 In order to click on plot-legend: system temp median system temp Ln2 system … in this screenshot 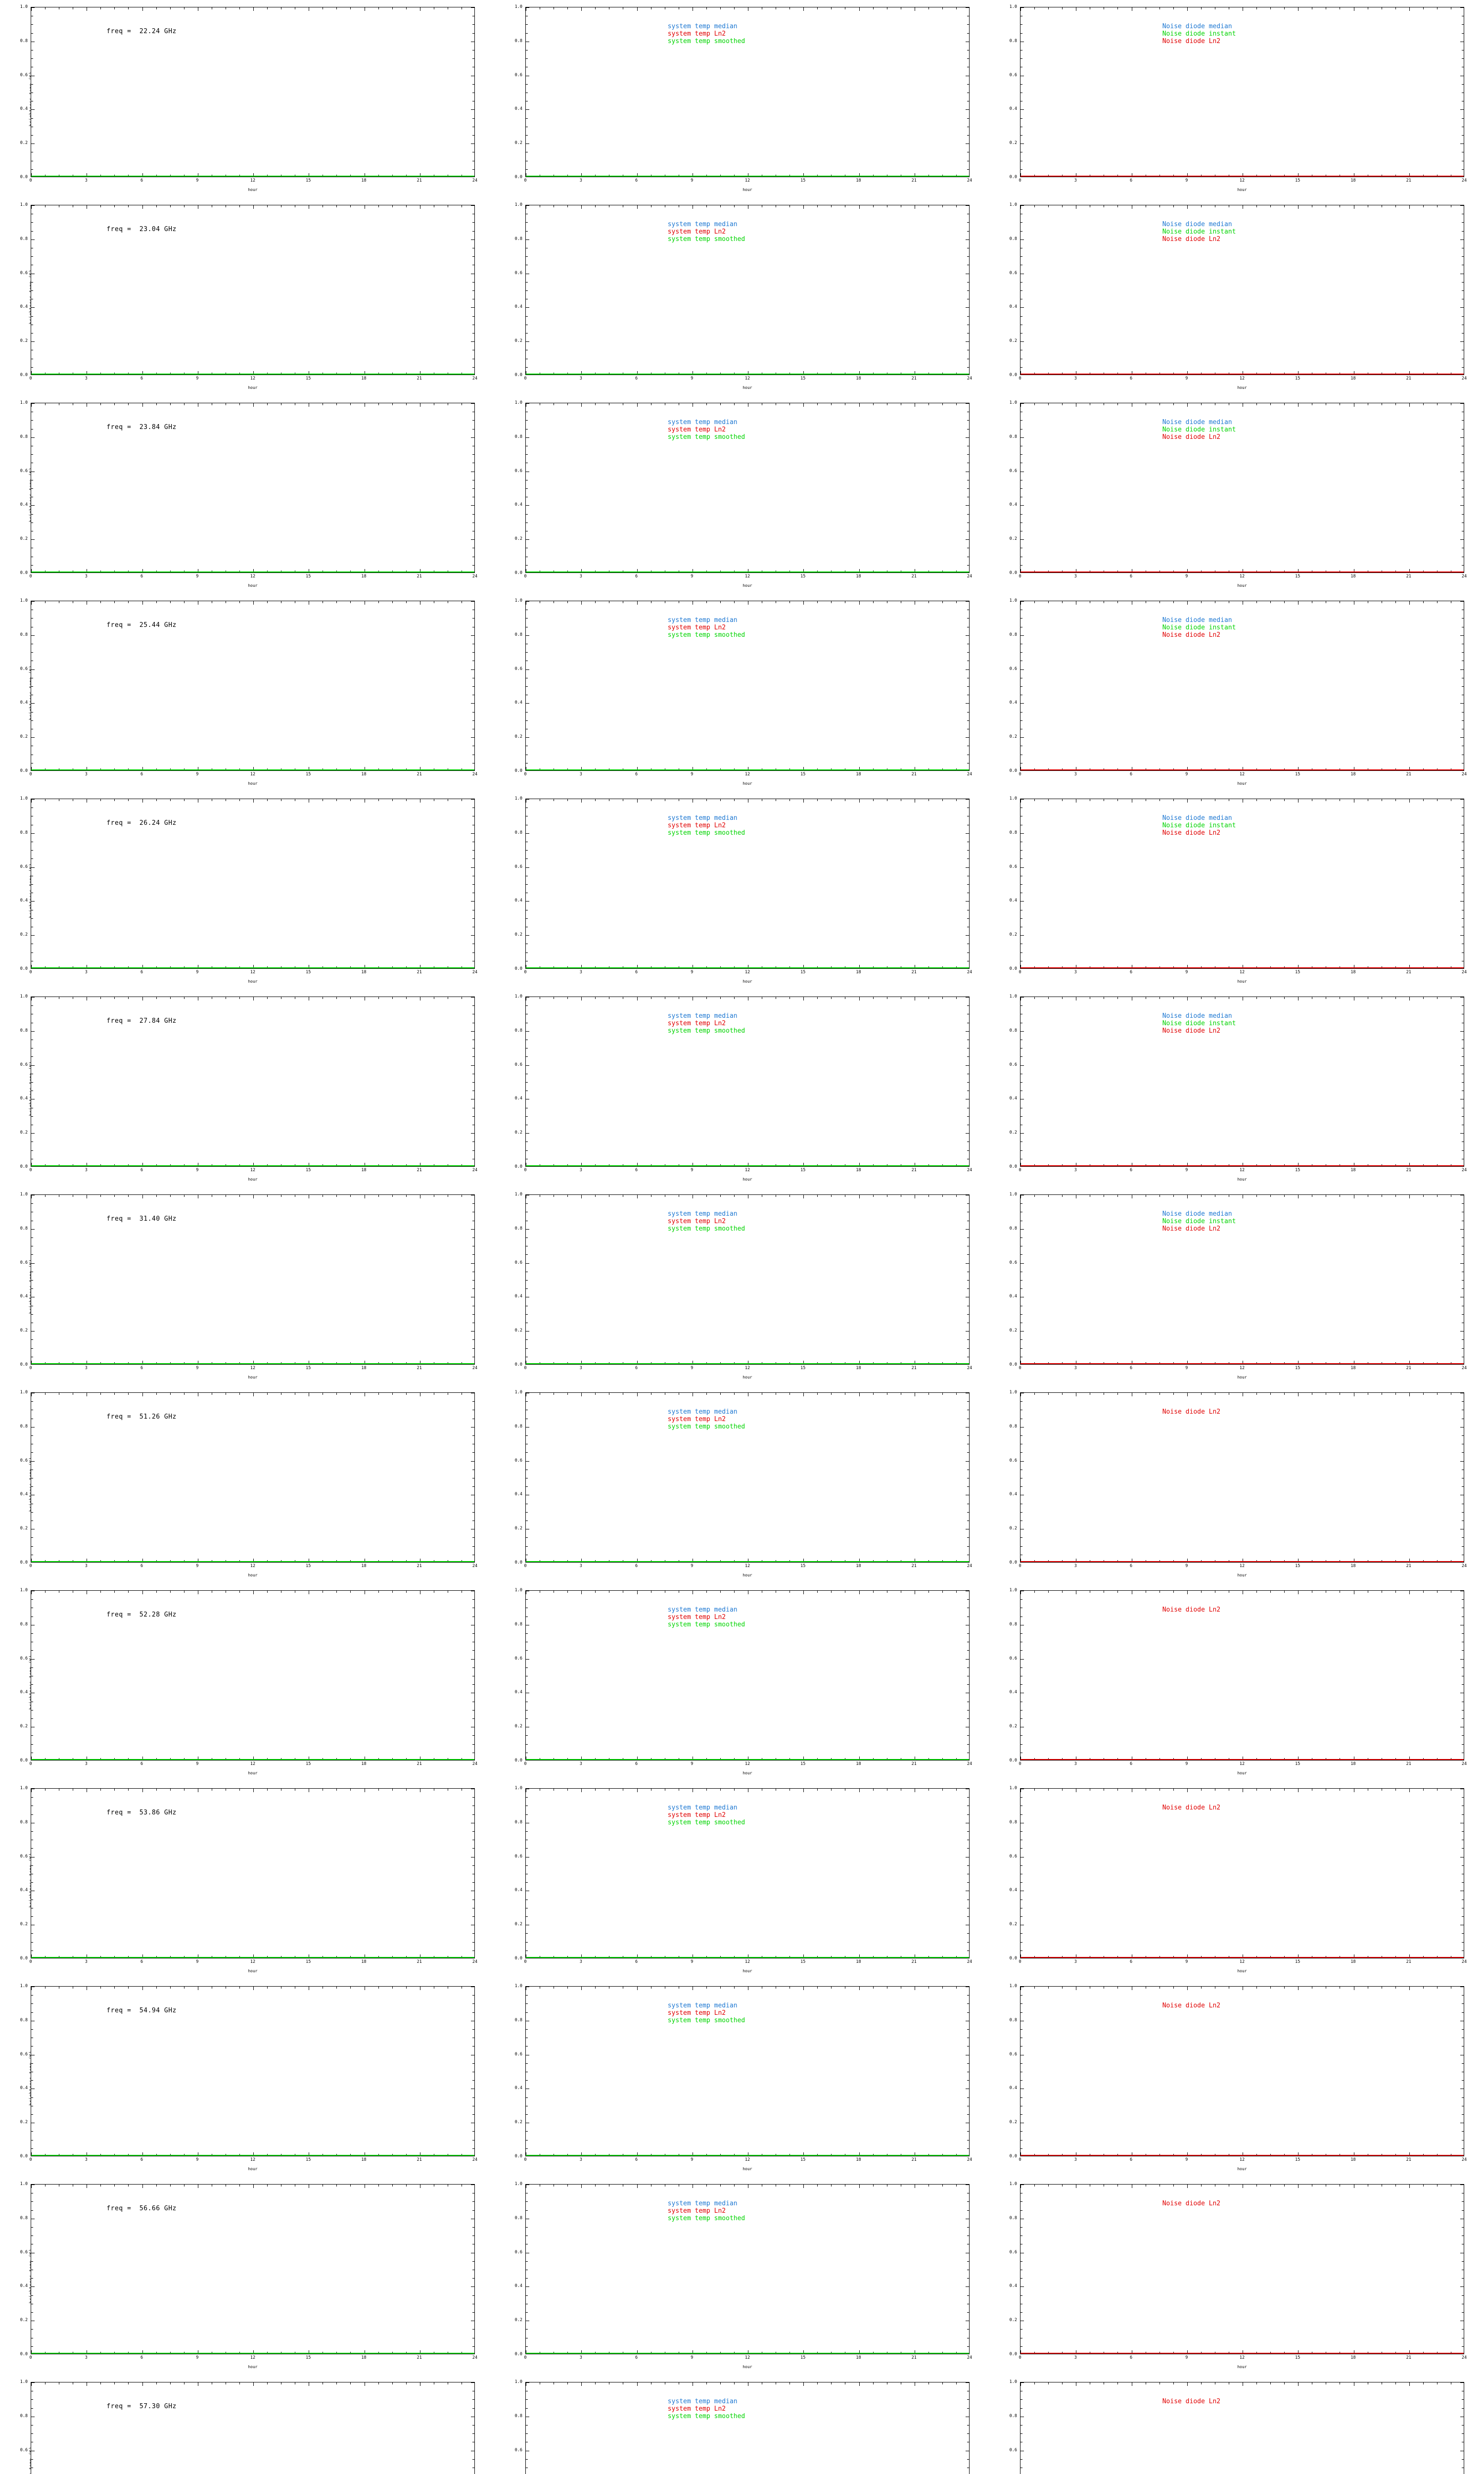, I will do `click(706, 1816)`.